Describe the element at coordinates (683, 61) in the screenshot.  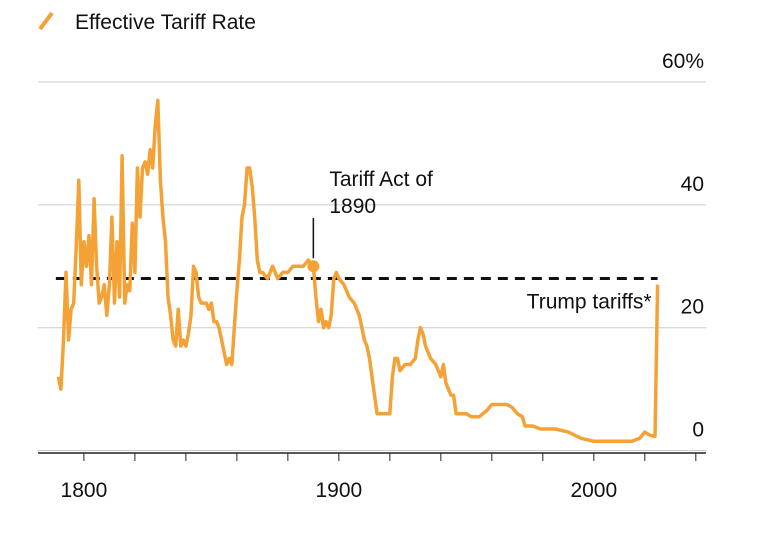
I see `y-tick-label: 60%` at that location.